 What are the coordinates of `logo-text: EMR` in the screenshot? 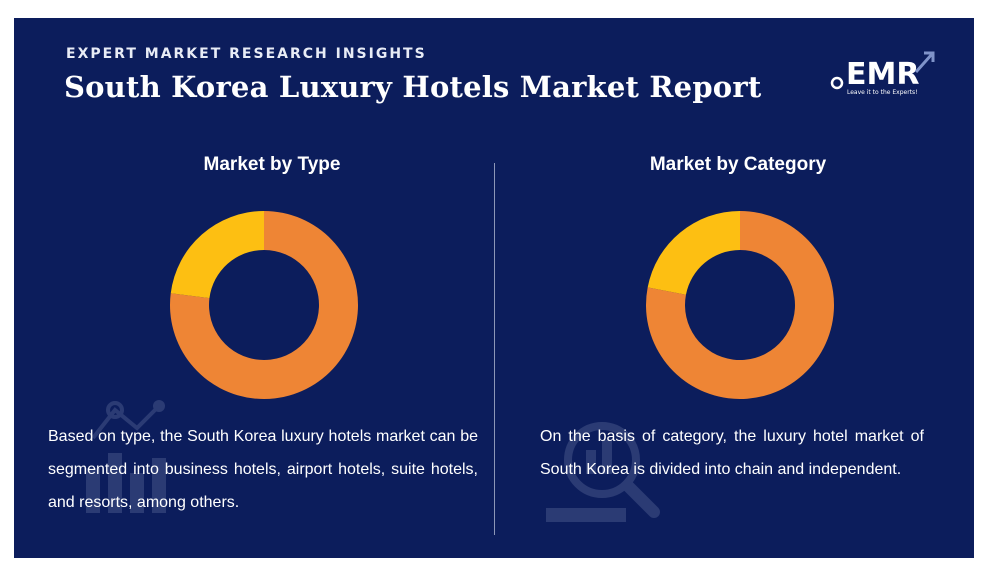 It's located at (882, 74).